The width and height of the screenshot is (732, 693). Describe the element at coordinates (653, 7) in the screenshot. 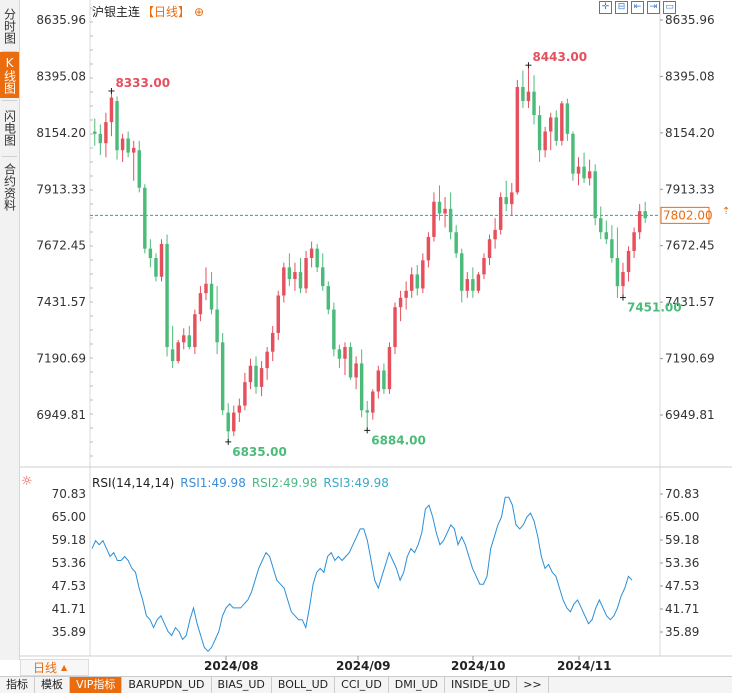

I see `jump-end-icon: ⇥` at that location.